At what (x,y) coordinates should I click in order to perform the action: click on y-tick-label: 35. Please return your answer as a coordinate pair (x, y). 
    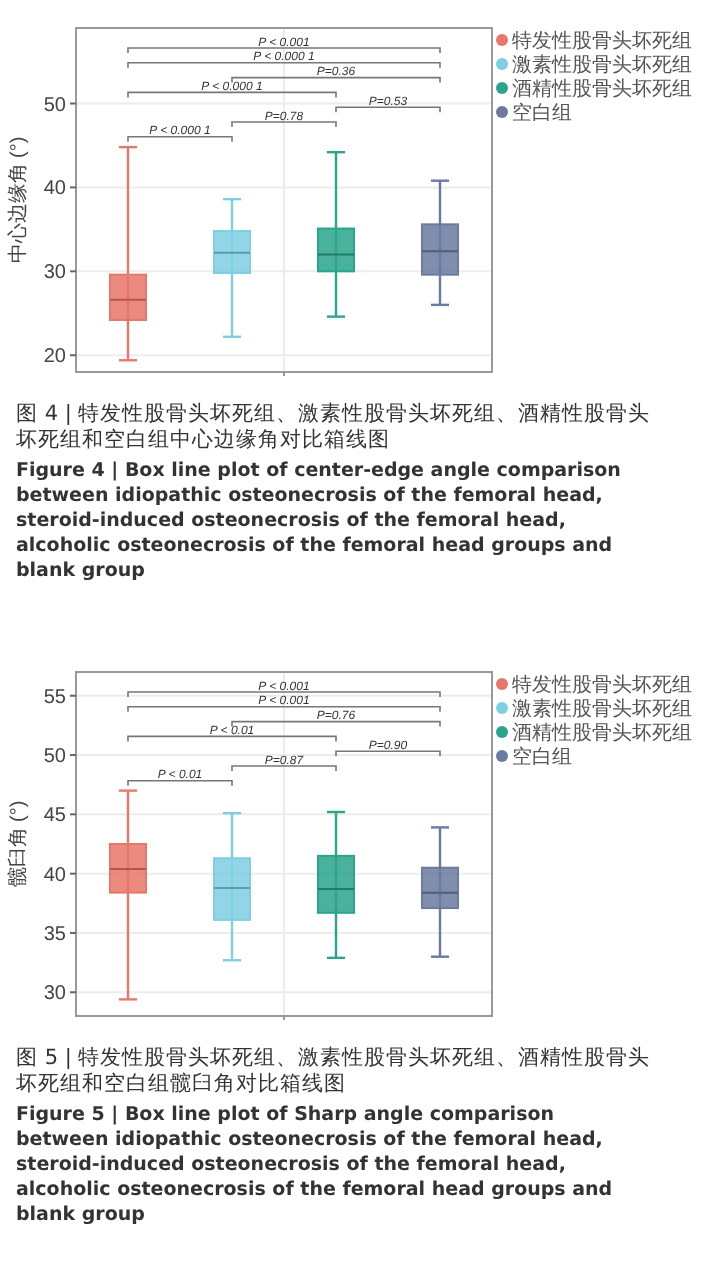
    Looking at the image, I should click on (55, 934).